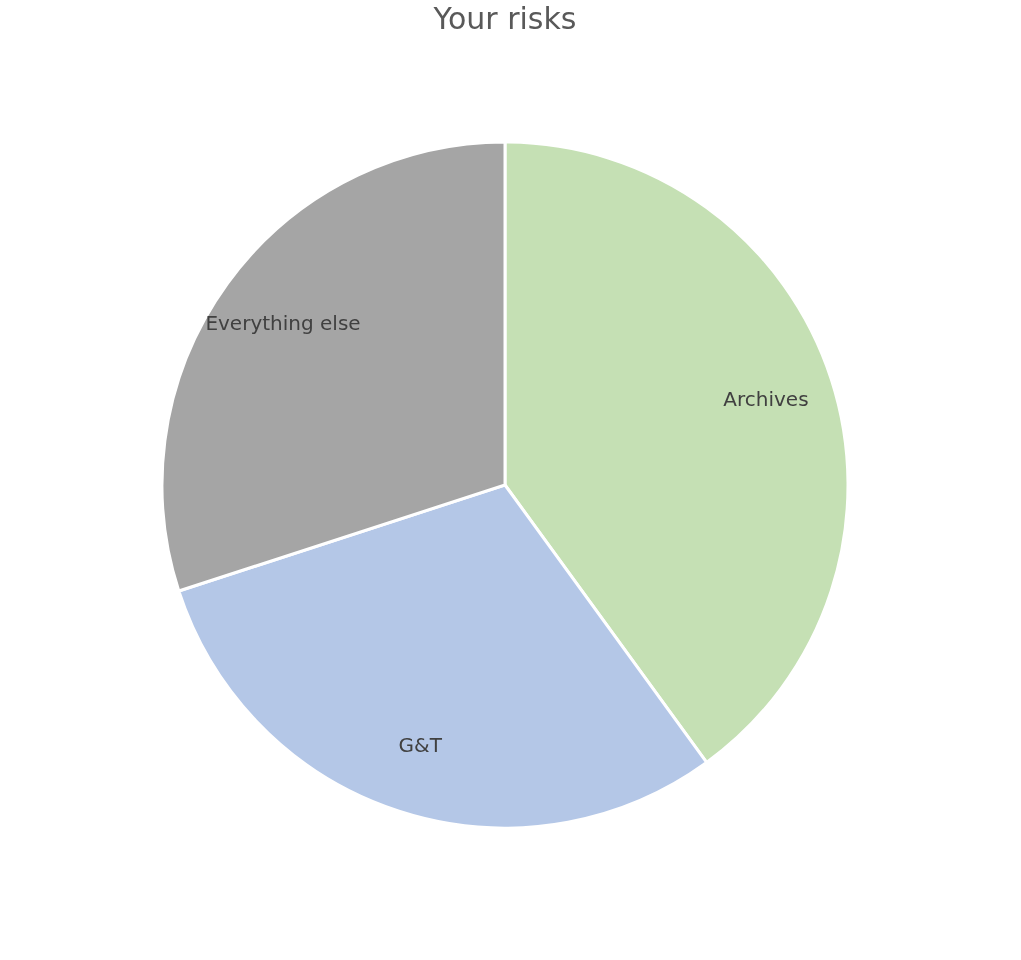  I want to click on slice-label: Everything else, so click(283, 322).